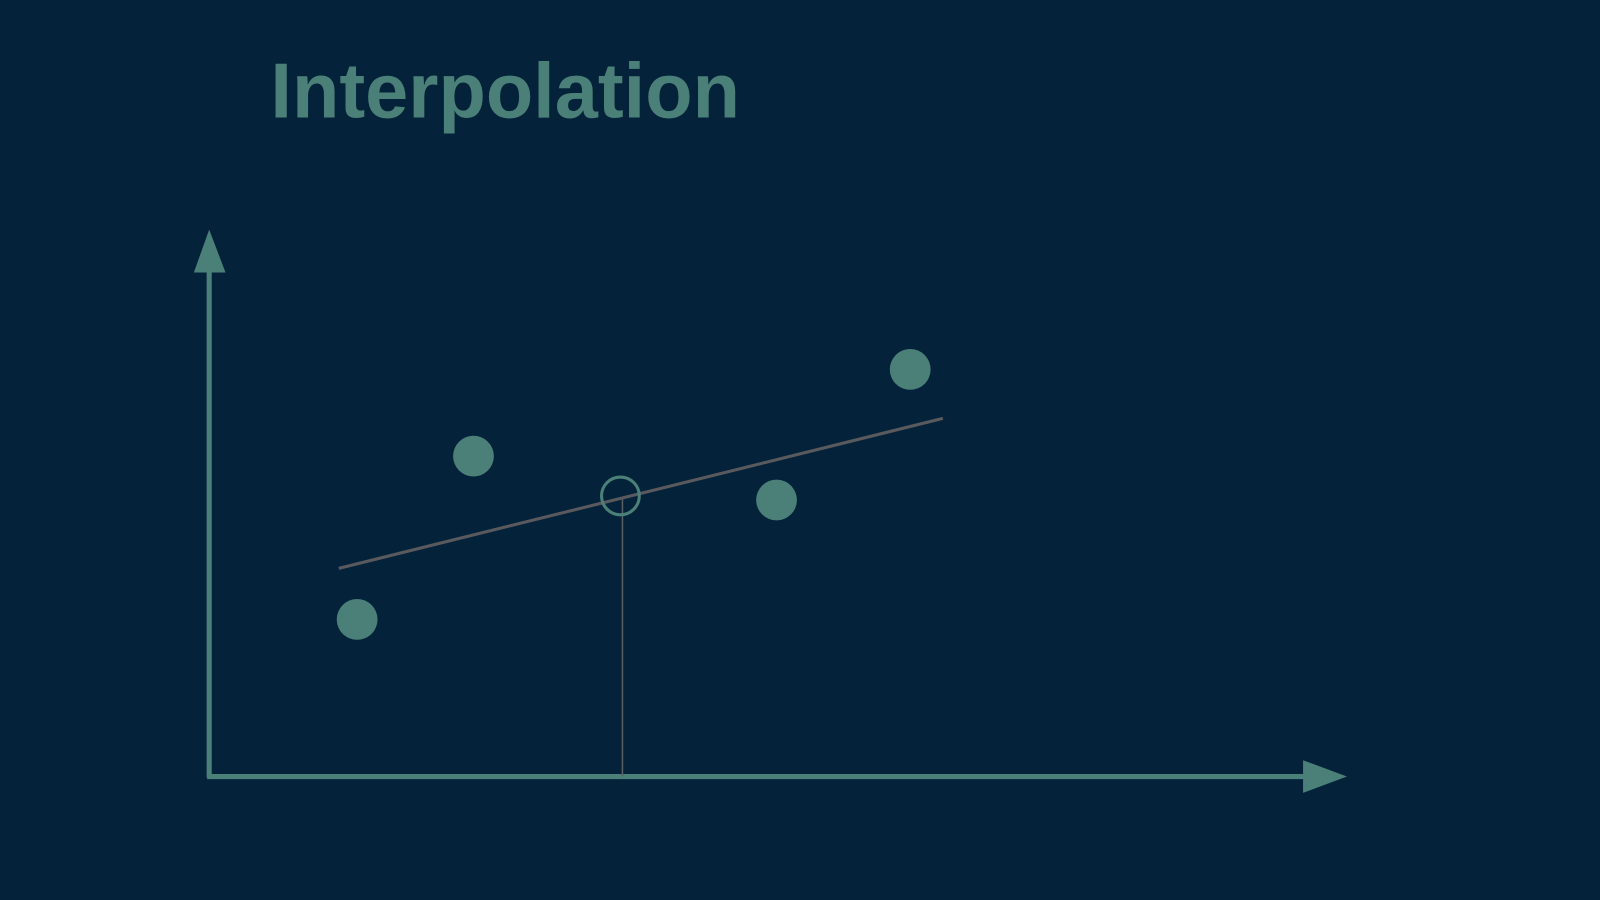 The image size is (1600, 900). I want to click on slide-title: Interpolation, so click(505, 91).